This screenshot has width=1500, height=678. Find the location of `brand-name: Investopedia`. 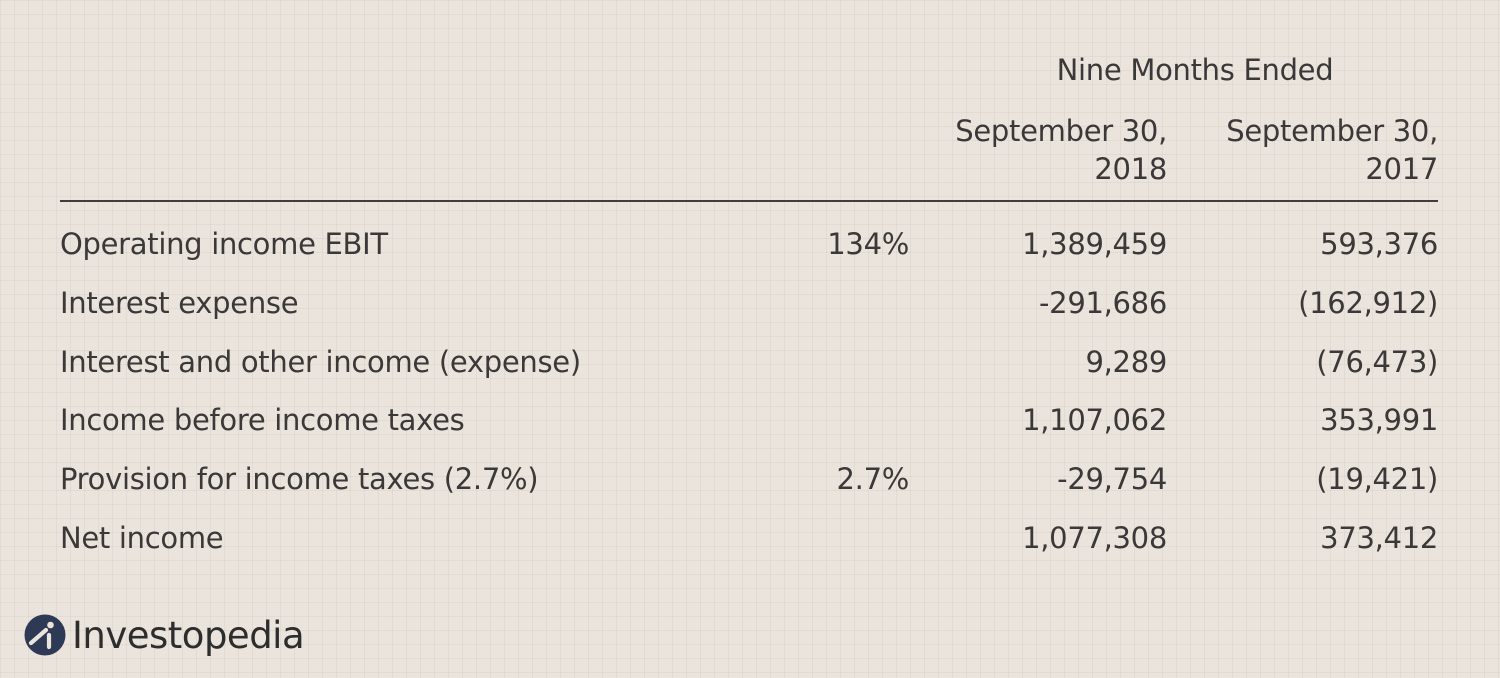

brand-name: Investopedia is located at coordinates (188, 635).